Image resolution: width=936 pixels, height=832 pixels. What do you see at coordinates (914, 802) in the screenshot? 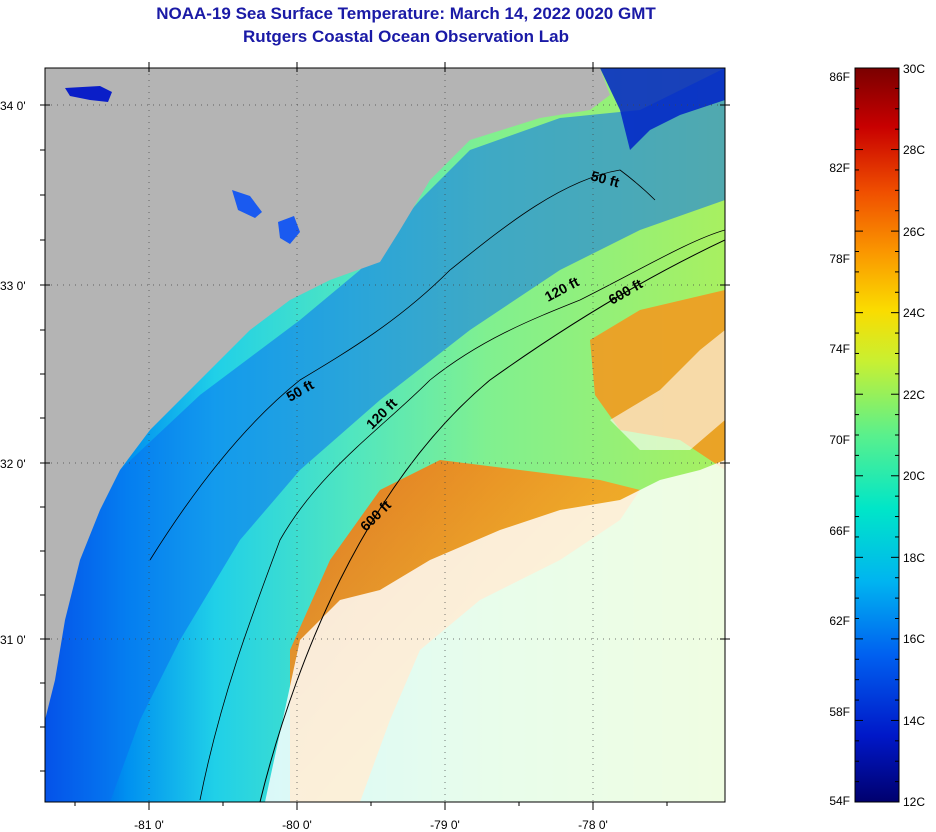
I see `colorbar-c-label: 12C` at bounding box center [914, 802].